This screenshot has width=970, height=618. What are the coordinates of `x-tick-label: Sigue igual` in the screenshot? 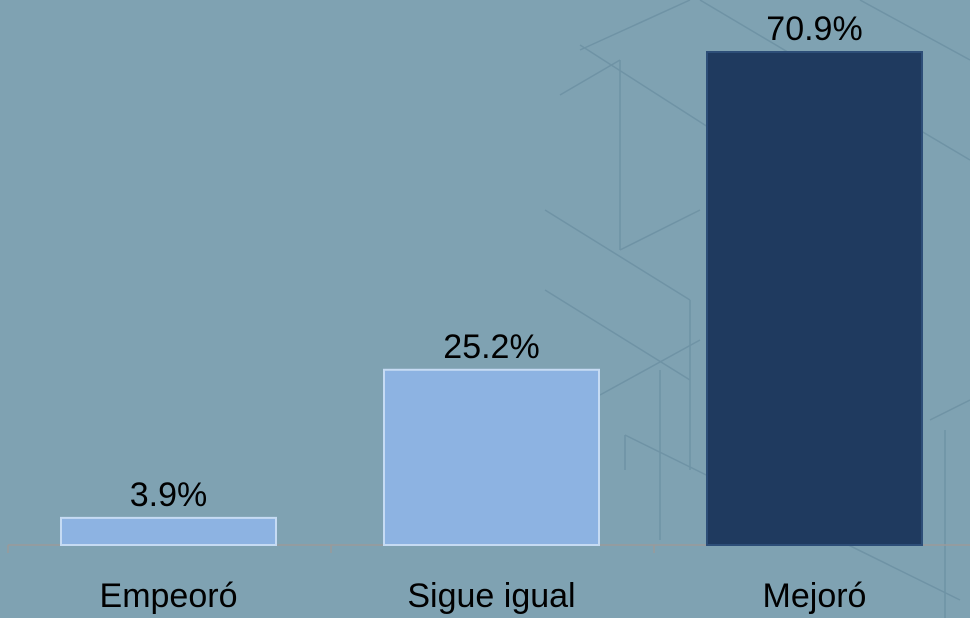 It's located at (491, 596).